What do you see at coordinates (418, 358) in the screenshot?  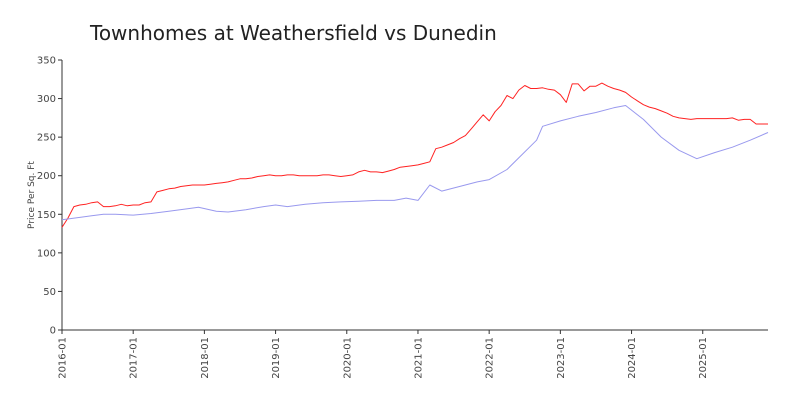 I see `x-tick-label: 2021-01` at bounding box center [418, 358].